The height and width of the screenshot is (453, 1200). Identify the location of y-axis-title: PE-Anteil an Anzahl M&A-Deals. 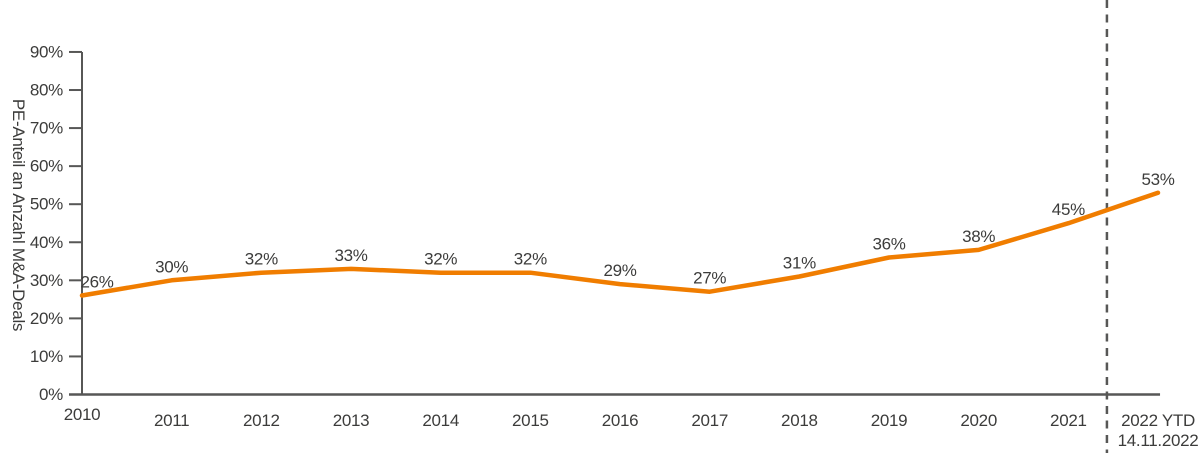
(18, 215).